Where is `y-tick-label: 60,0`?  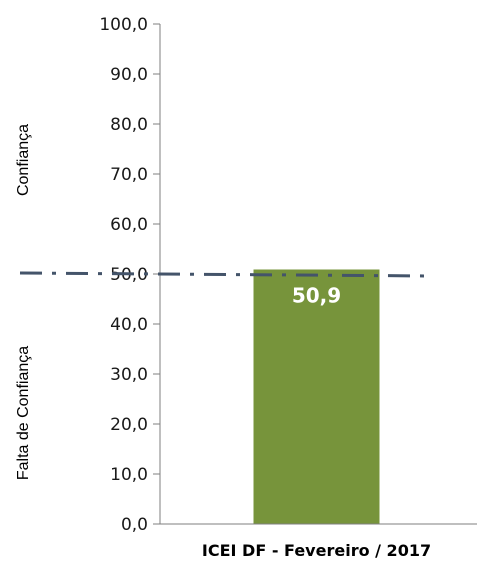 y-tick-label: 60,0 is located at coordinates (129, 225).